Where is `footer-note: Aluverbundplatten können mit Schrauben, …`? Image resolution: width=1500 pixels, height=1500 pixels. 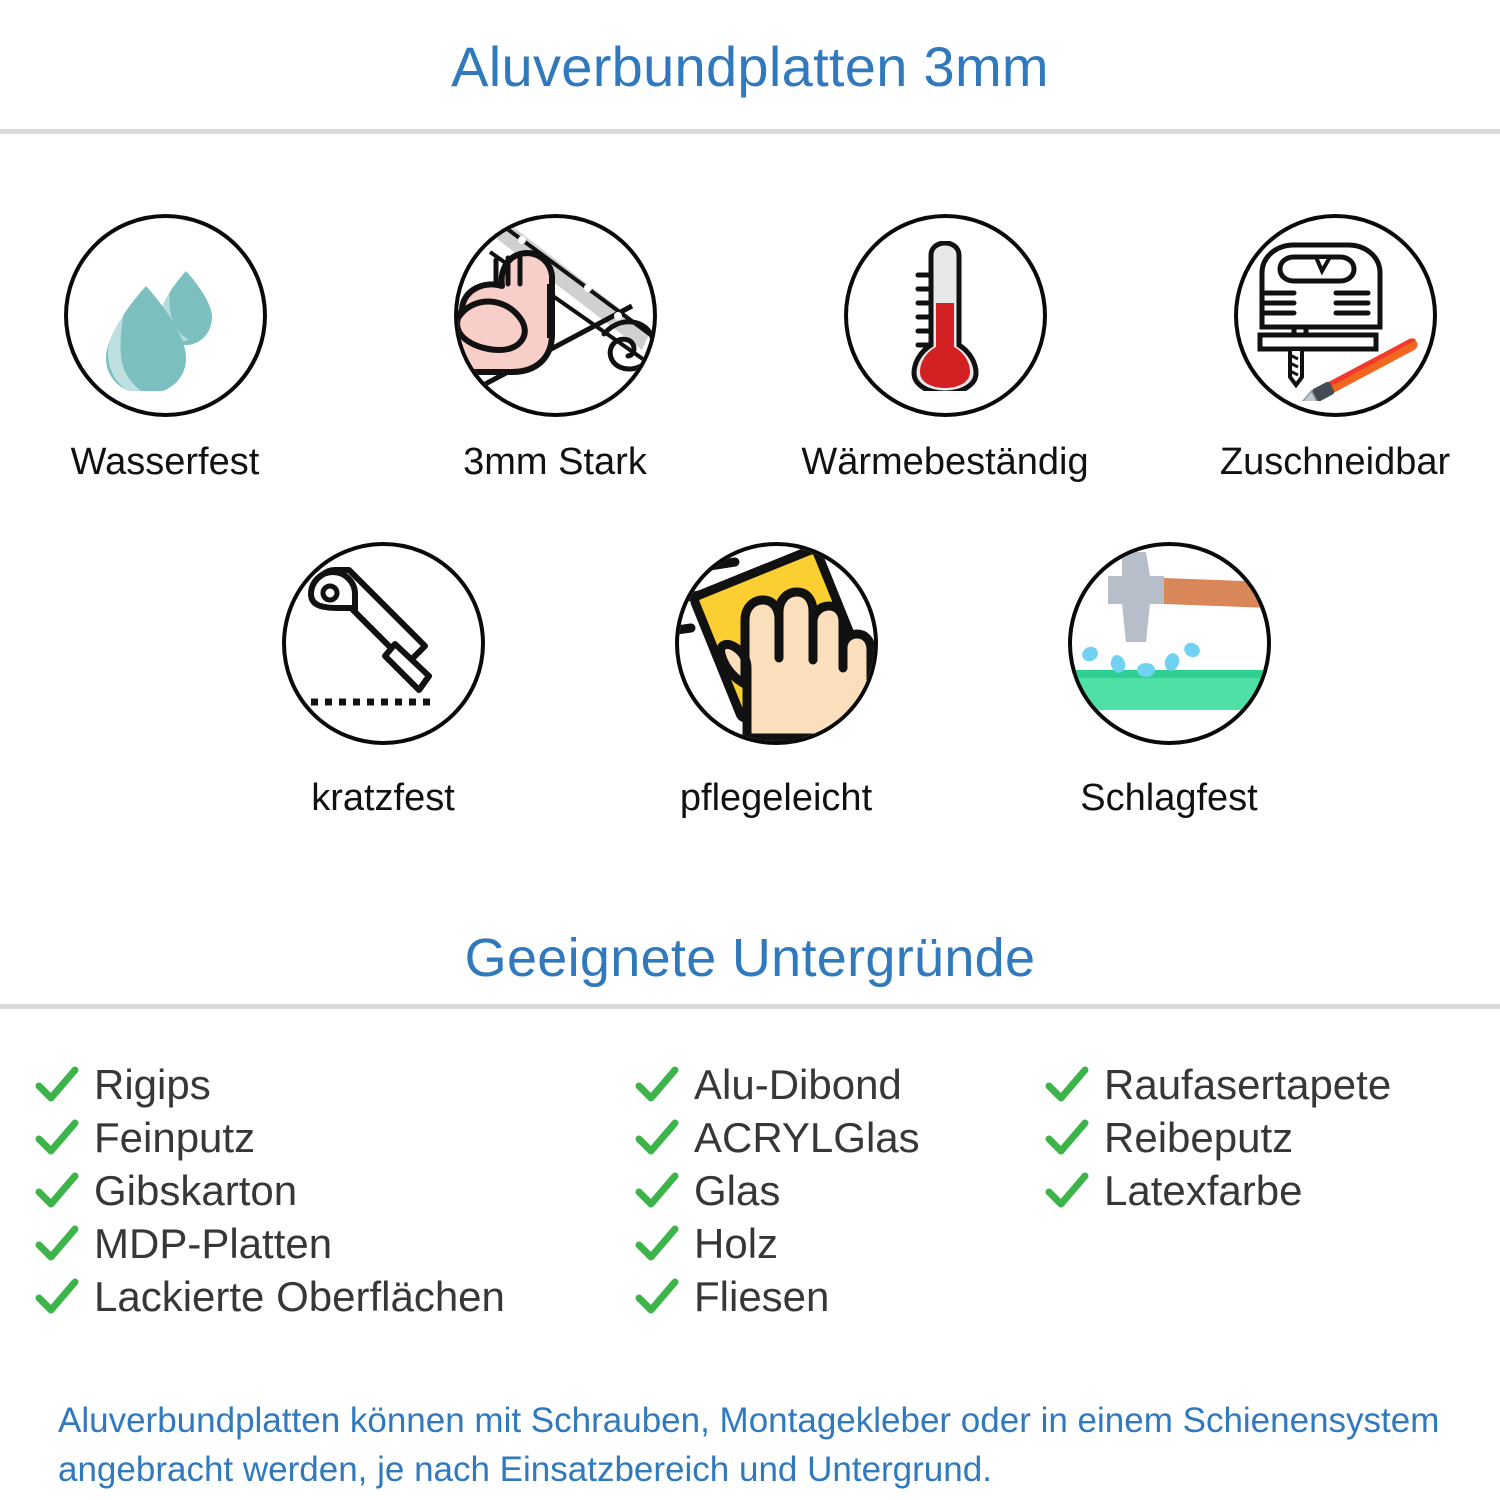
footer-note: Aluverbundplatten können mit Schrauben, … is located at coordinates (749, 1445).